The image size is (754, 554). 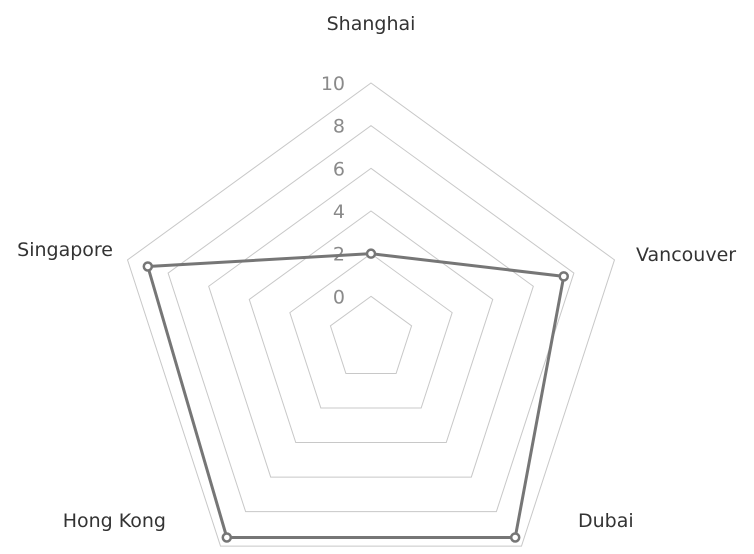 What do you see at coordinates (339, 212) in the screenshot?
I see `tick-label: 4` at bounding box center [339, 212].